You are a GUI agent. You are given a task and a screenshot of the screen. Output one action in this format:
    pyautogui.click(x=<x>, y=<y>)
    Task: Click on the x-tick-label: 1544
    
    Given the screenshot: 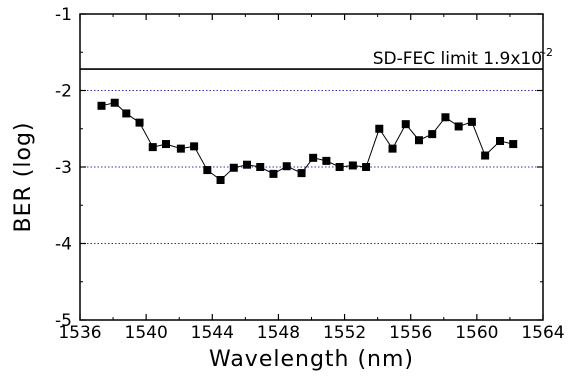 What is the action you would take?
    pyautogui.click(x=212, y=333)
    